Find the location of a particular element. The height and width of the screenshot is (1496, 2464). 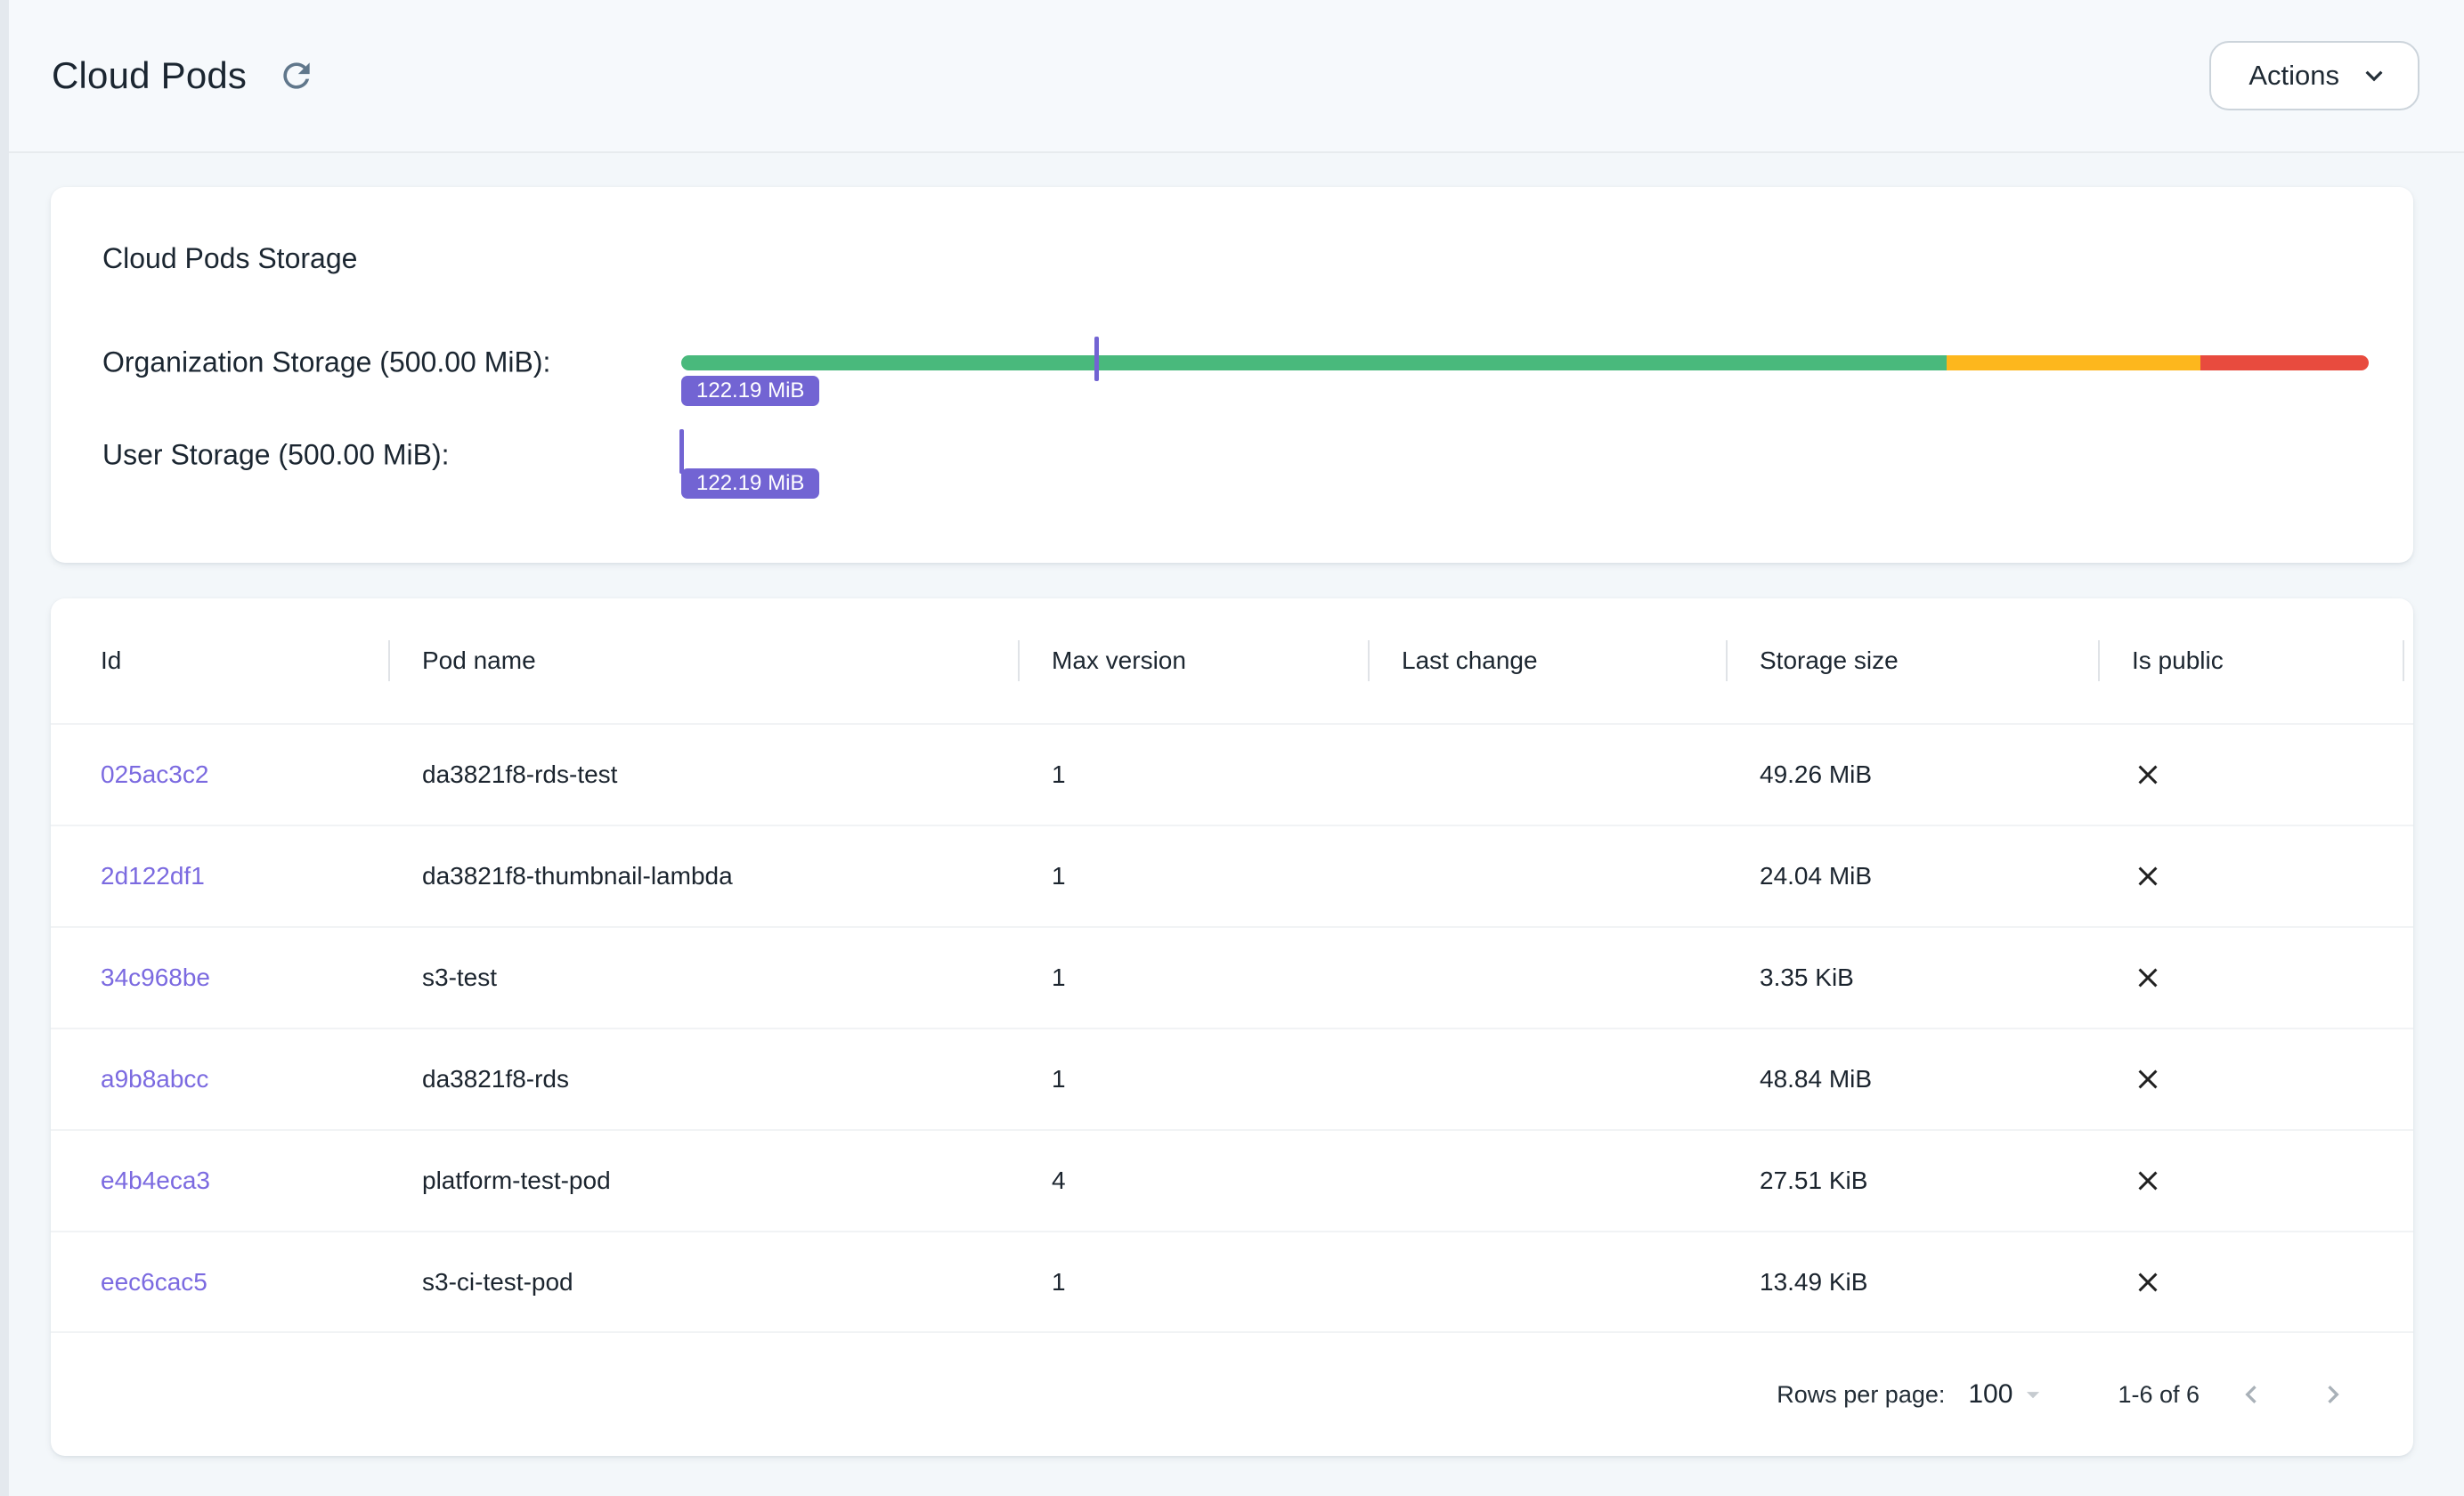

next-page-button is located at coordinates (2333, 1394).